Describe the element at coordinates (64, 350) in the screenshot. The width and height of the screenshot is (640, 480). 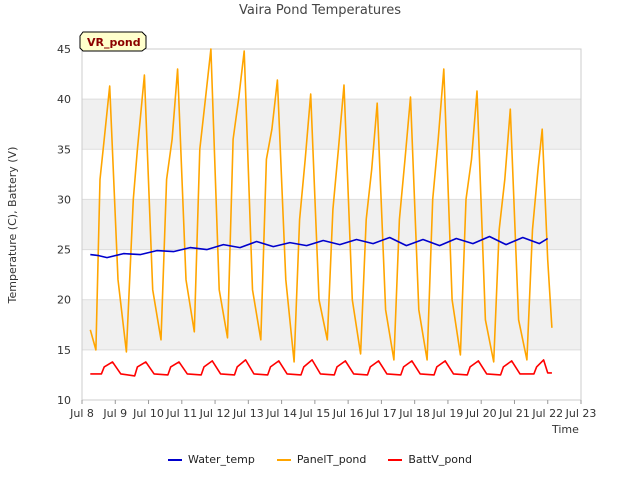
I see `y-tick-label: 15` at that location.